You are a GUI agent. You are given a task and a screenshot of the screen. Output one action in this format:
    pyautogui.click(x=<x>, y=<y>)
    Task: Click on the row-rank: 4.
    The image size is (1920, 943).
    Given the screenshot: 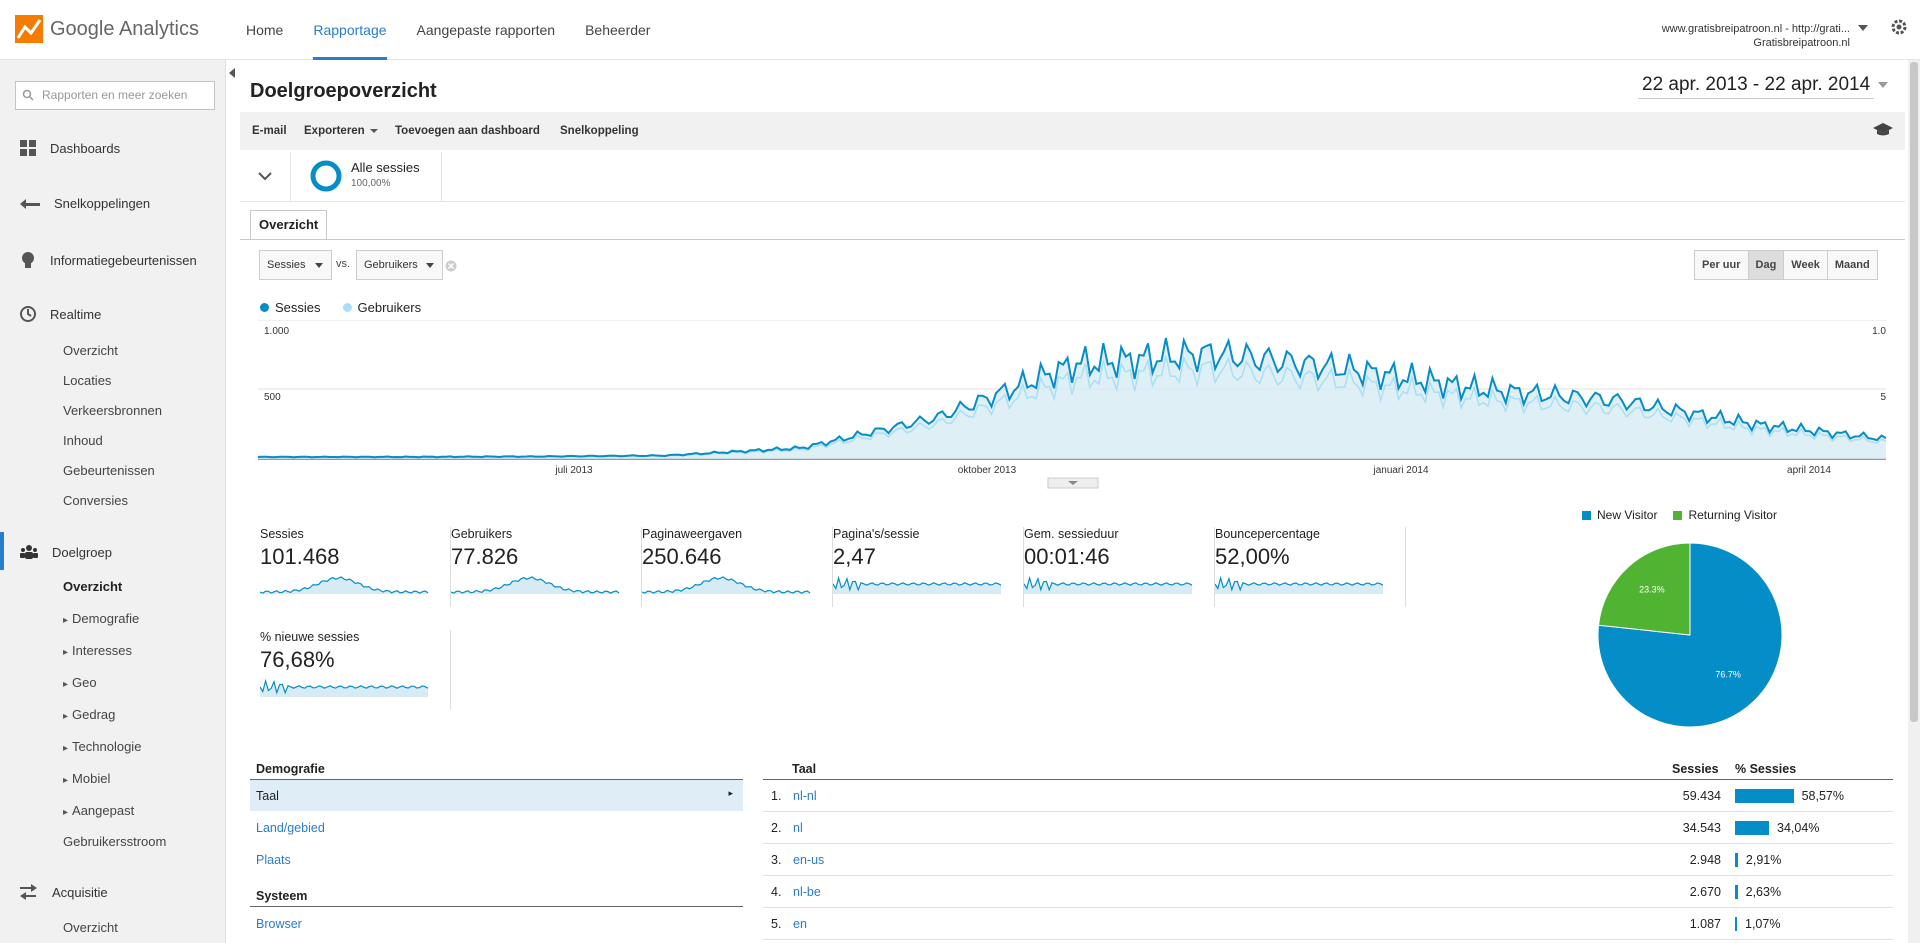 What is the action you would take?
    pyautogui.click(x=776, y=892)
    